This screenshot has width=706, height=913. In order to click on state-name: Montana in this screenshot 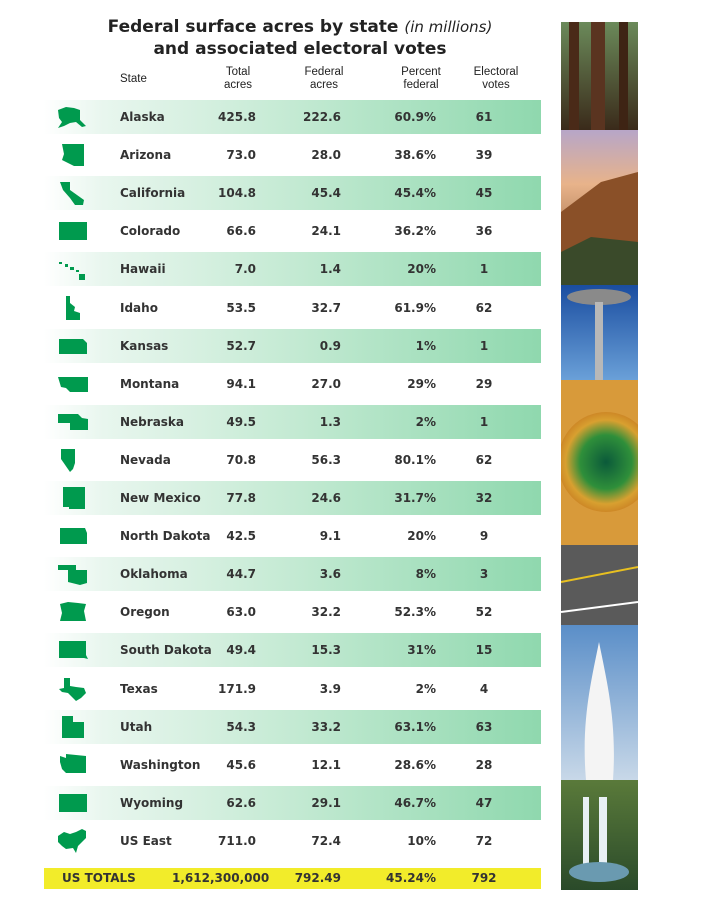, I will do `click(150, 383)`.